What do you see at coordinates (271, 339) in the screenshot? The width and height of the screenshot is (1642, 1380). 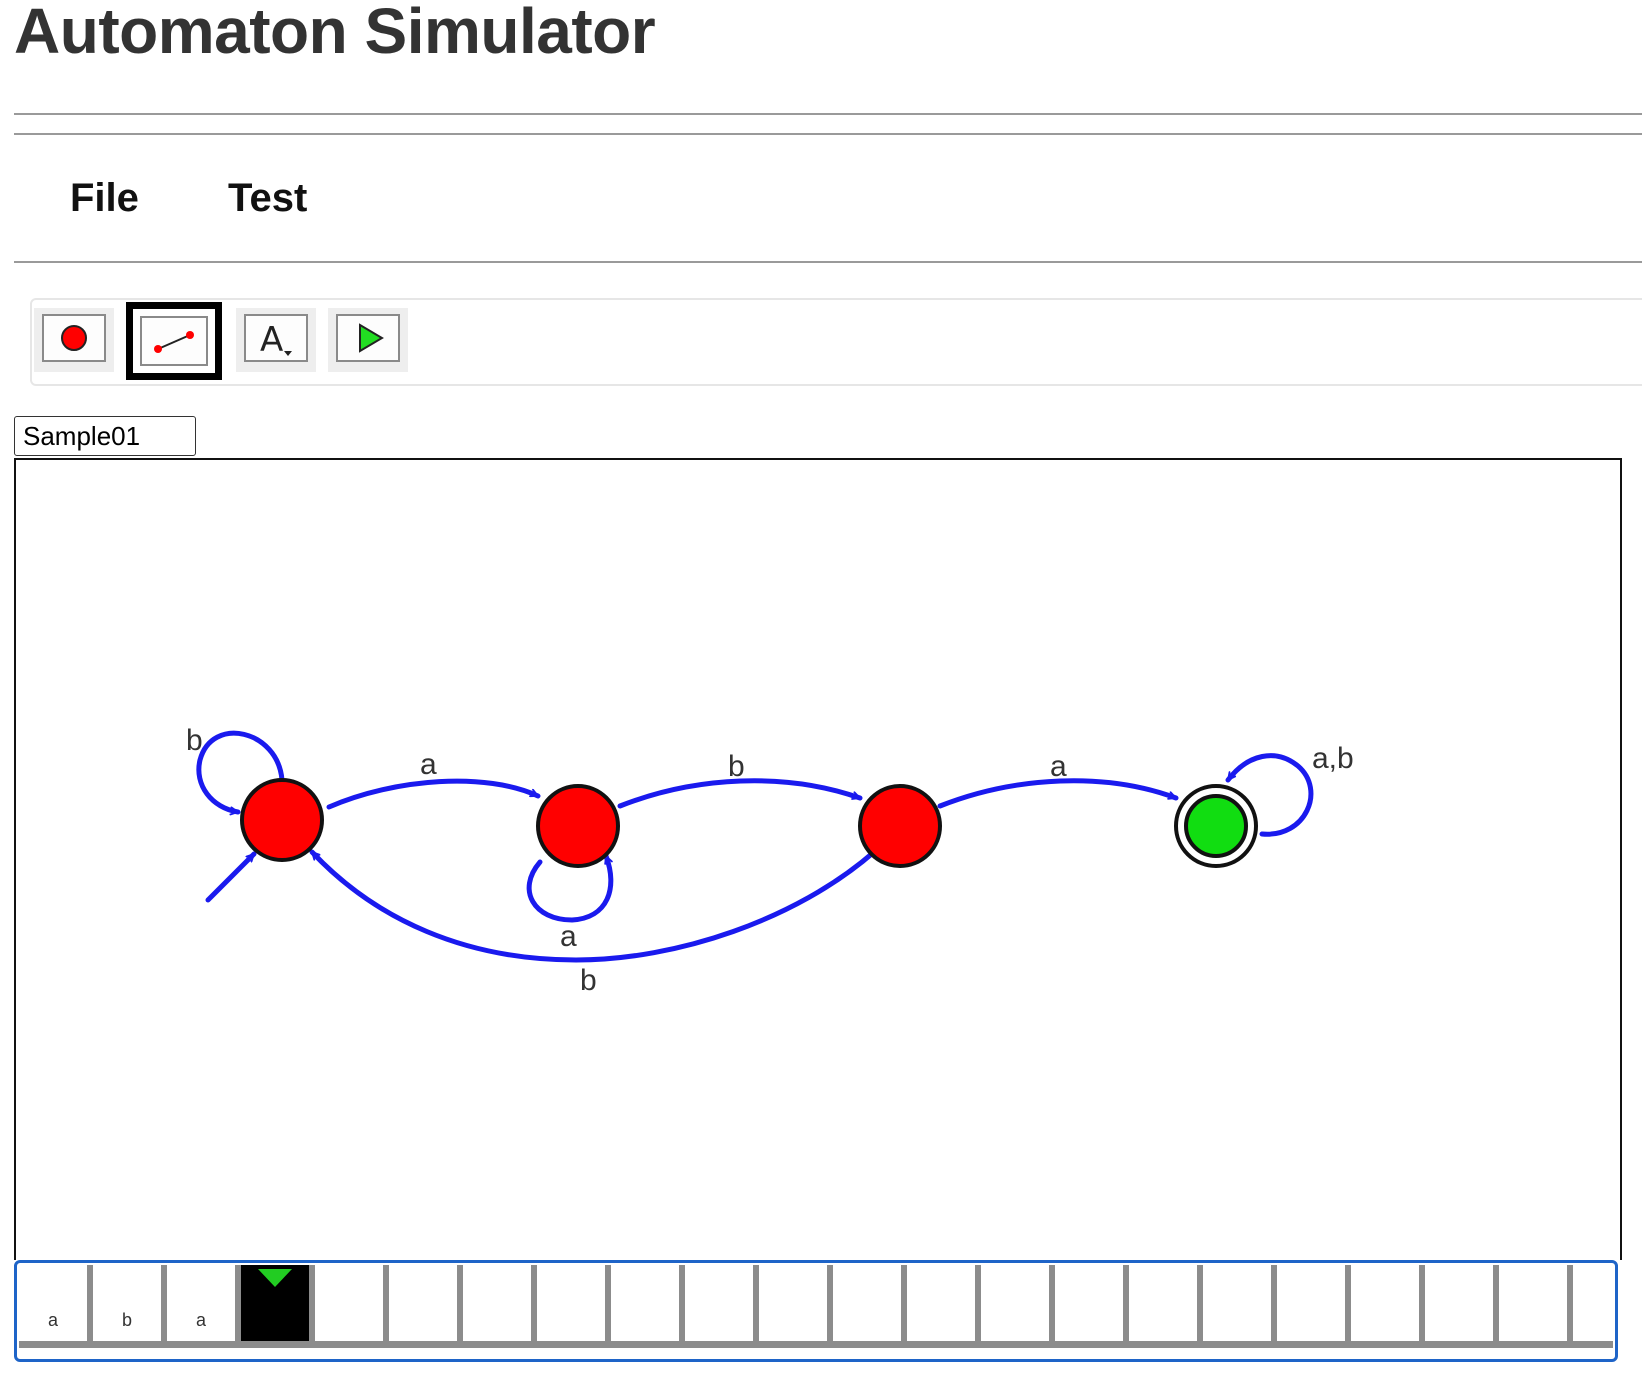 I see `svg-text: A` at bounding box center [271, 339].